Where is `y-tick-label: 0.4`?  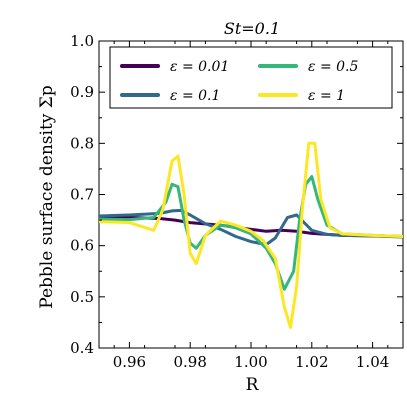 y-tick-label: 0.4 is located at coordinates (82, 348).